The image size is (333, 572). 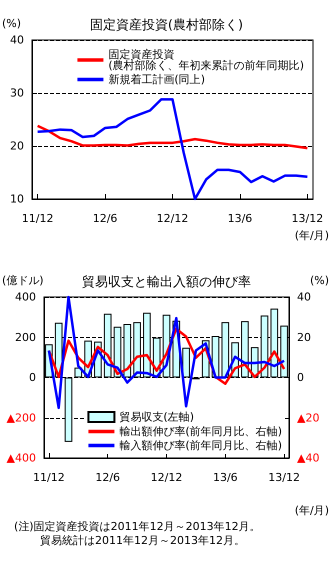 I want to click on chart-title: 固定資産投資(農村部除く), so click(x=167, y=25).